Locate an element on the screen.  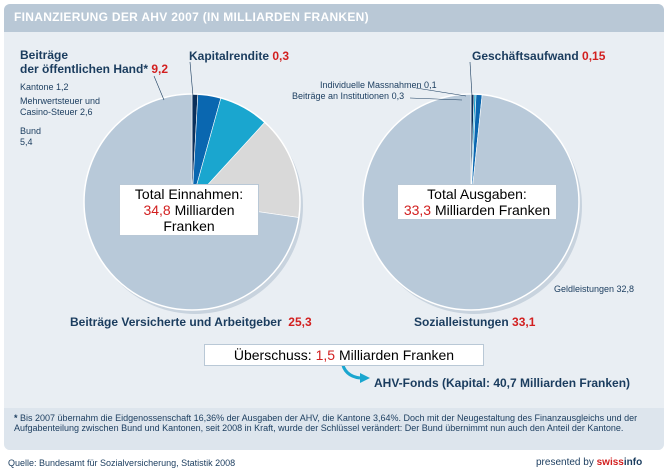
vat-label: Mehrwertsteuer und Casino-Steuer 2,6 is located at coordinates (60, 107).